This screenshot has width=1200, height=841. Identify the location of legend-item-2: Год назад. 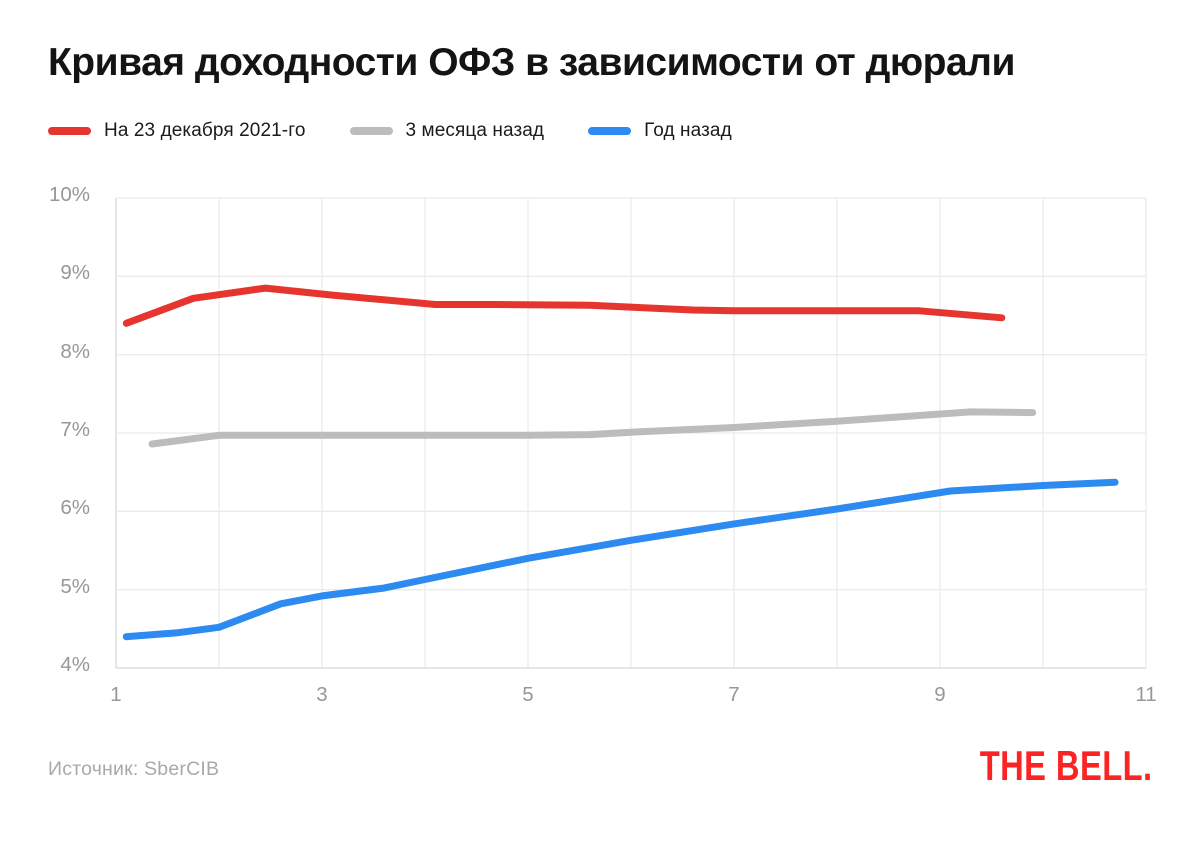
(660, 131).